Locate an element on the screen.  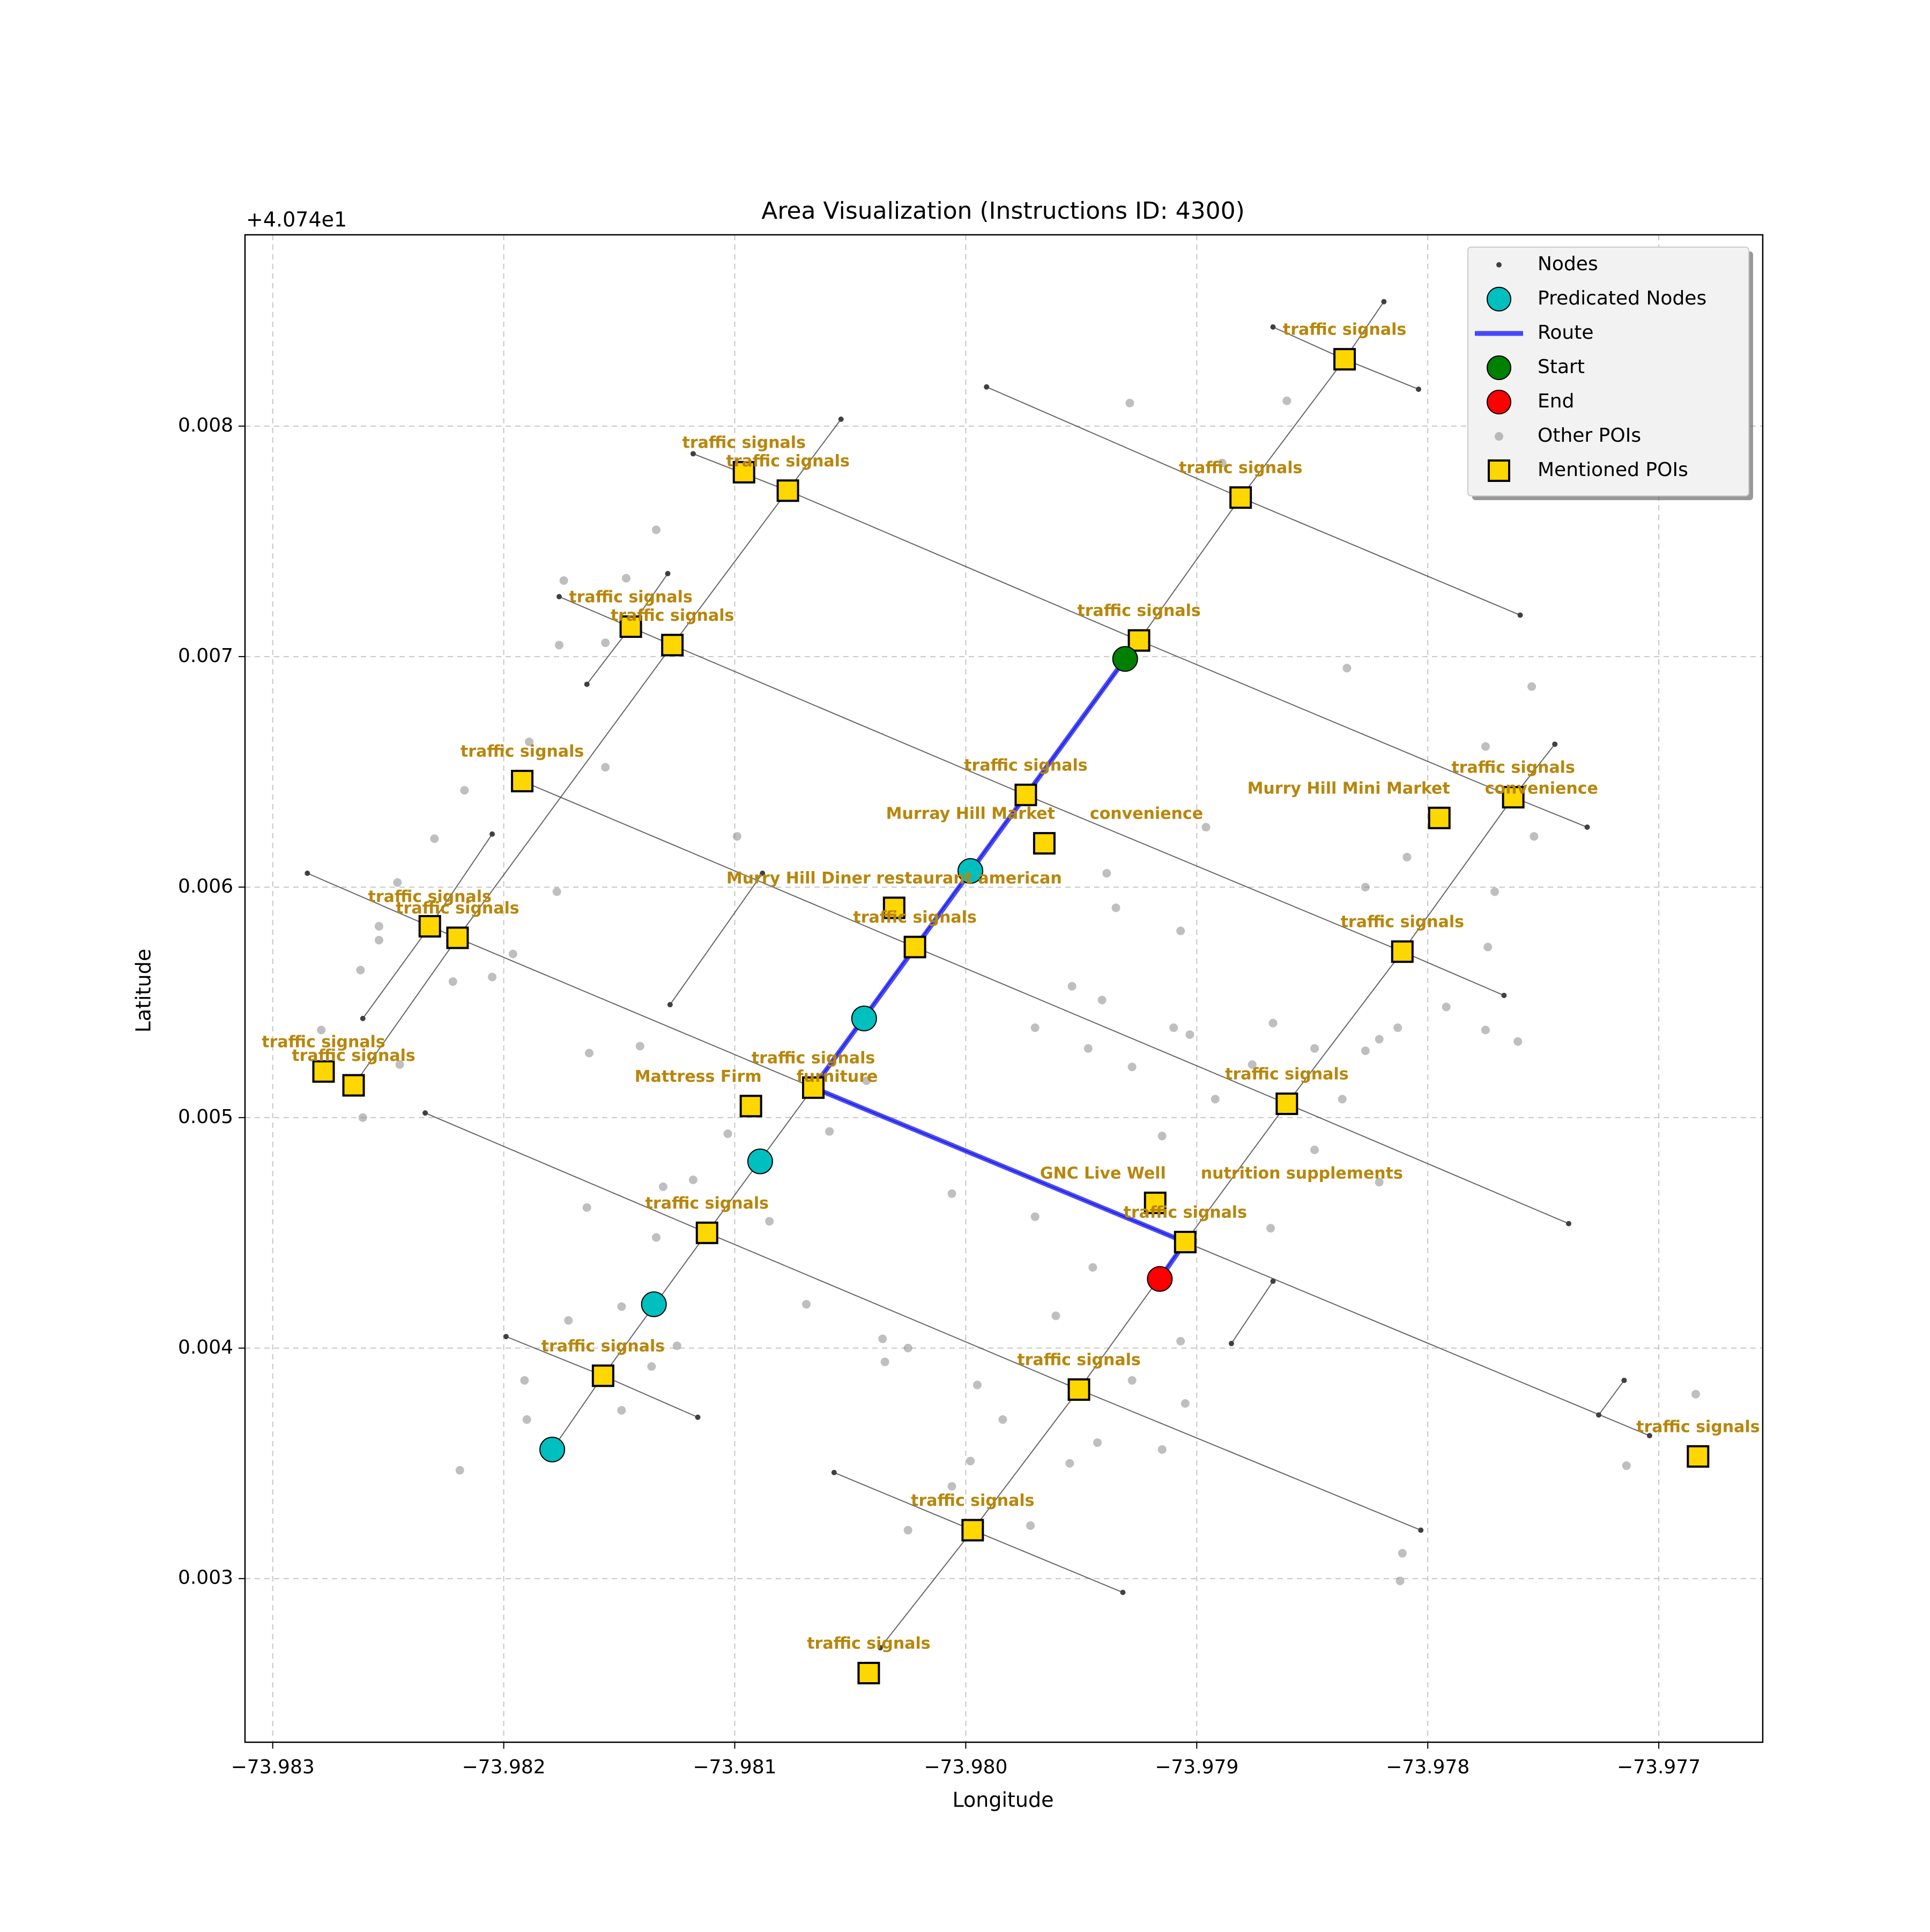
y-tick-label: 0.006 is located at coordinates (205, 886).